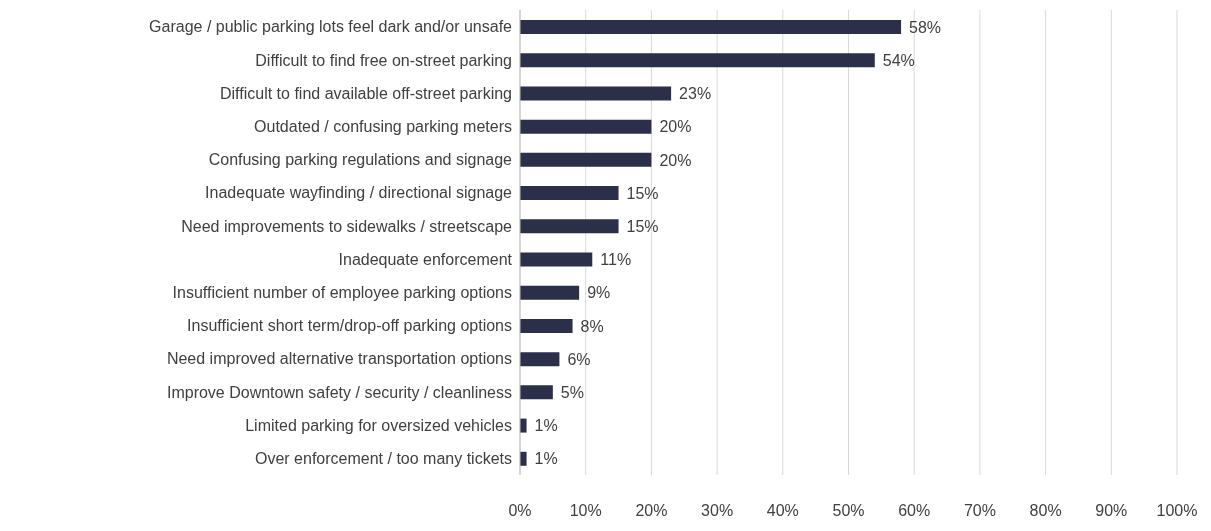 Image resolution: width=1211 pixels, height=531 pixels. What do you see at coordinates (1111, 511) in the screenshot?
I see `x-tick-label: 90%` at bounding box center [1111, 511].